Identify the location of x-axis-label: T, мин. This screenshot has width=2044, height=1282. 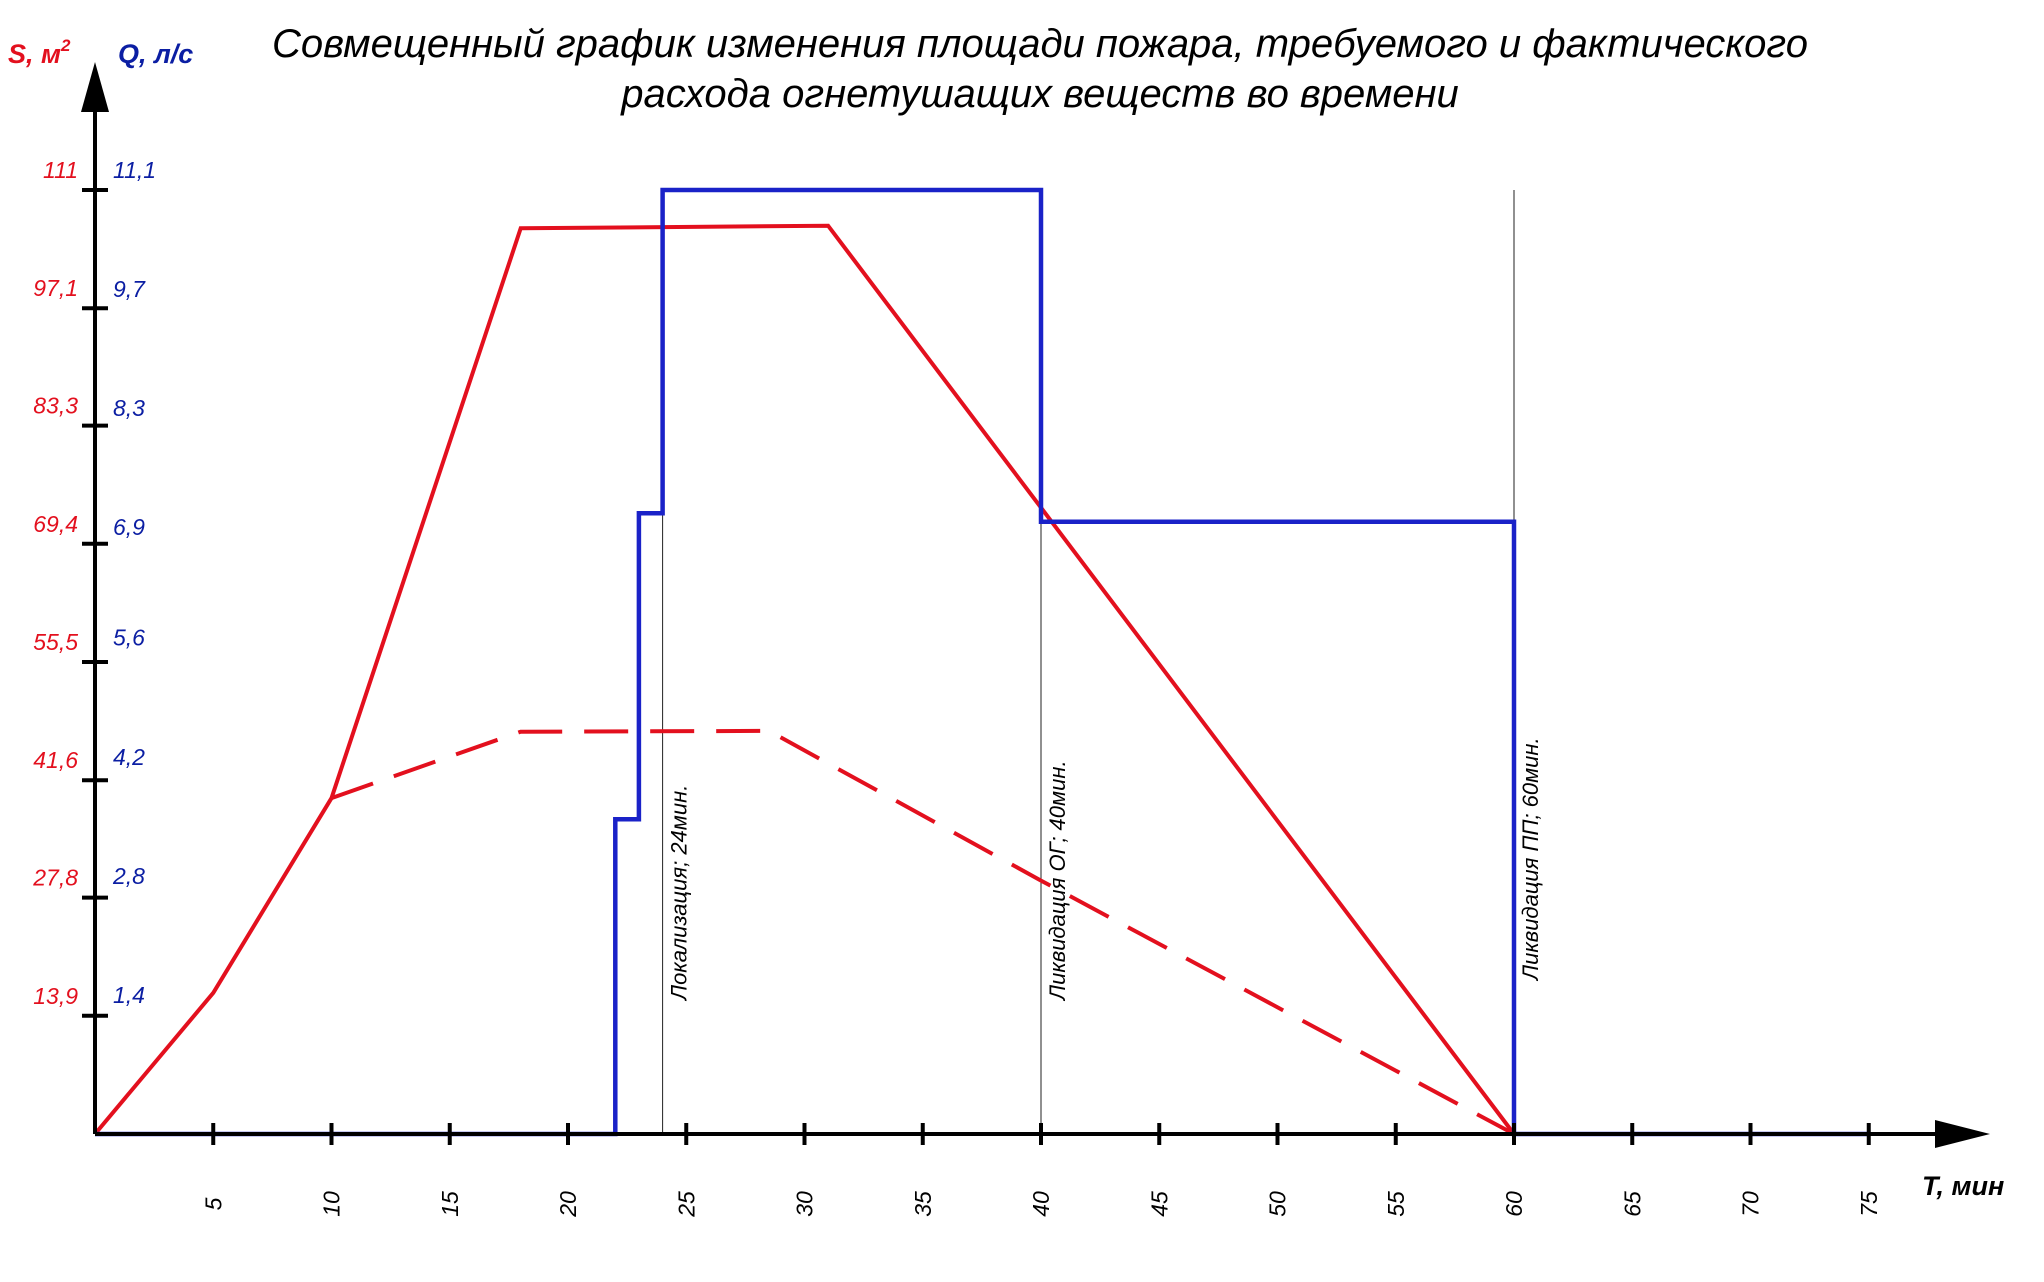
(1963, 1186).